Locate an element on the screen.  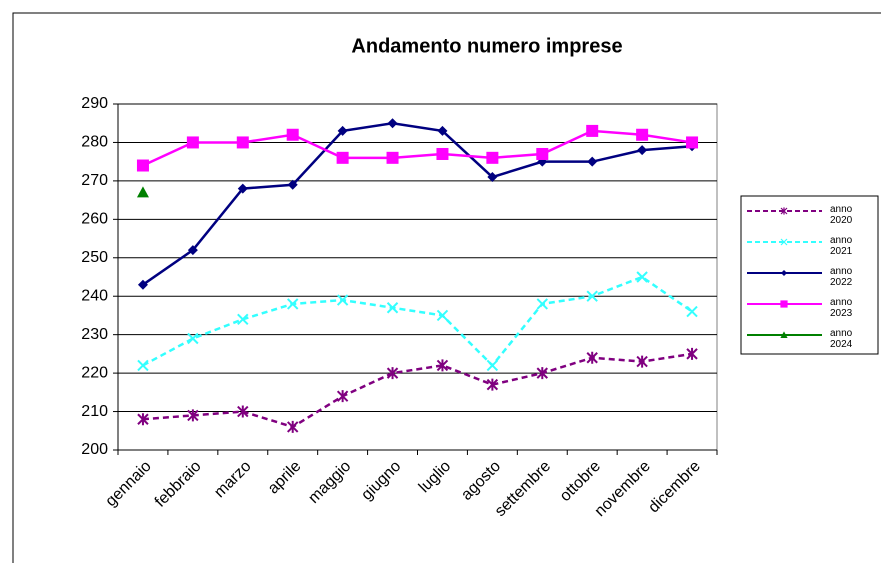
legend-label-box: anno 2024 is located at coordinates (841, 339).